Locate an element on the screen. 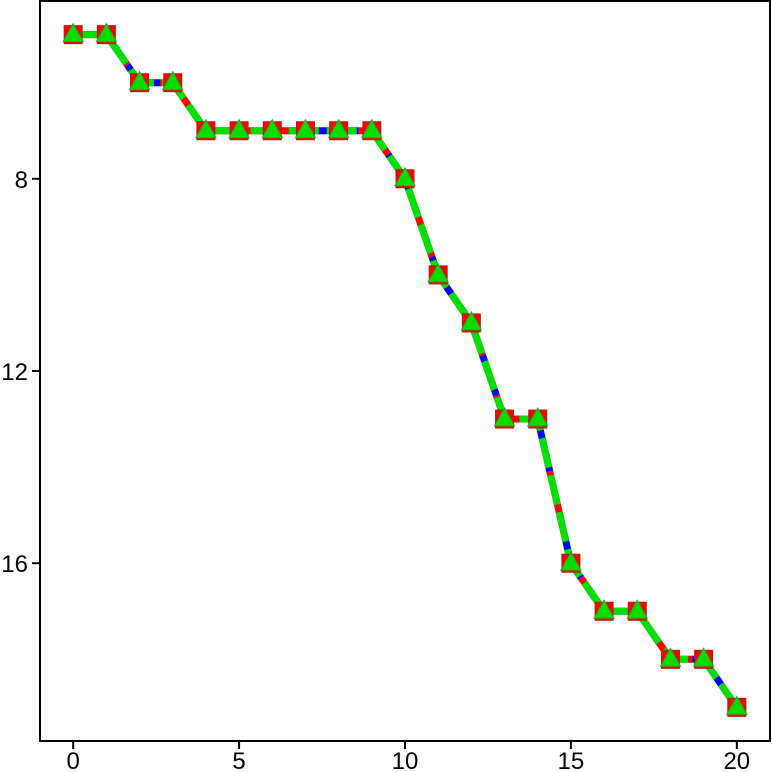  y-tick-label: 12 is located at coordinates (14, 372).